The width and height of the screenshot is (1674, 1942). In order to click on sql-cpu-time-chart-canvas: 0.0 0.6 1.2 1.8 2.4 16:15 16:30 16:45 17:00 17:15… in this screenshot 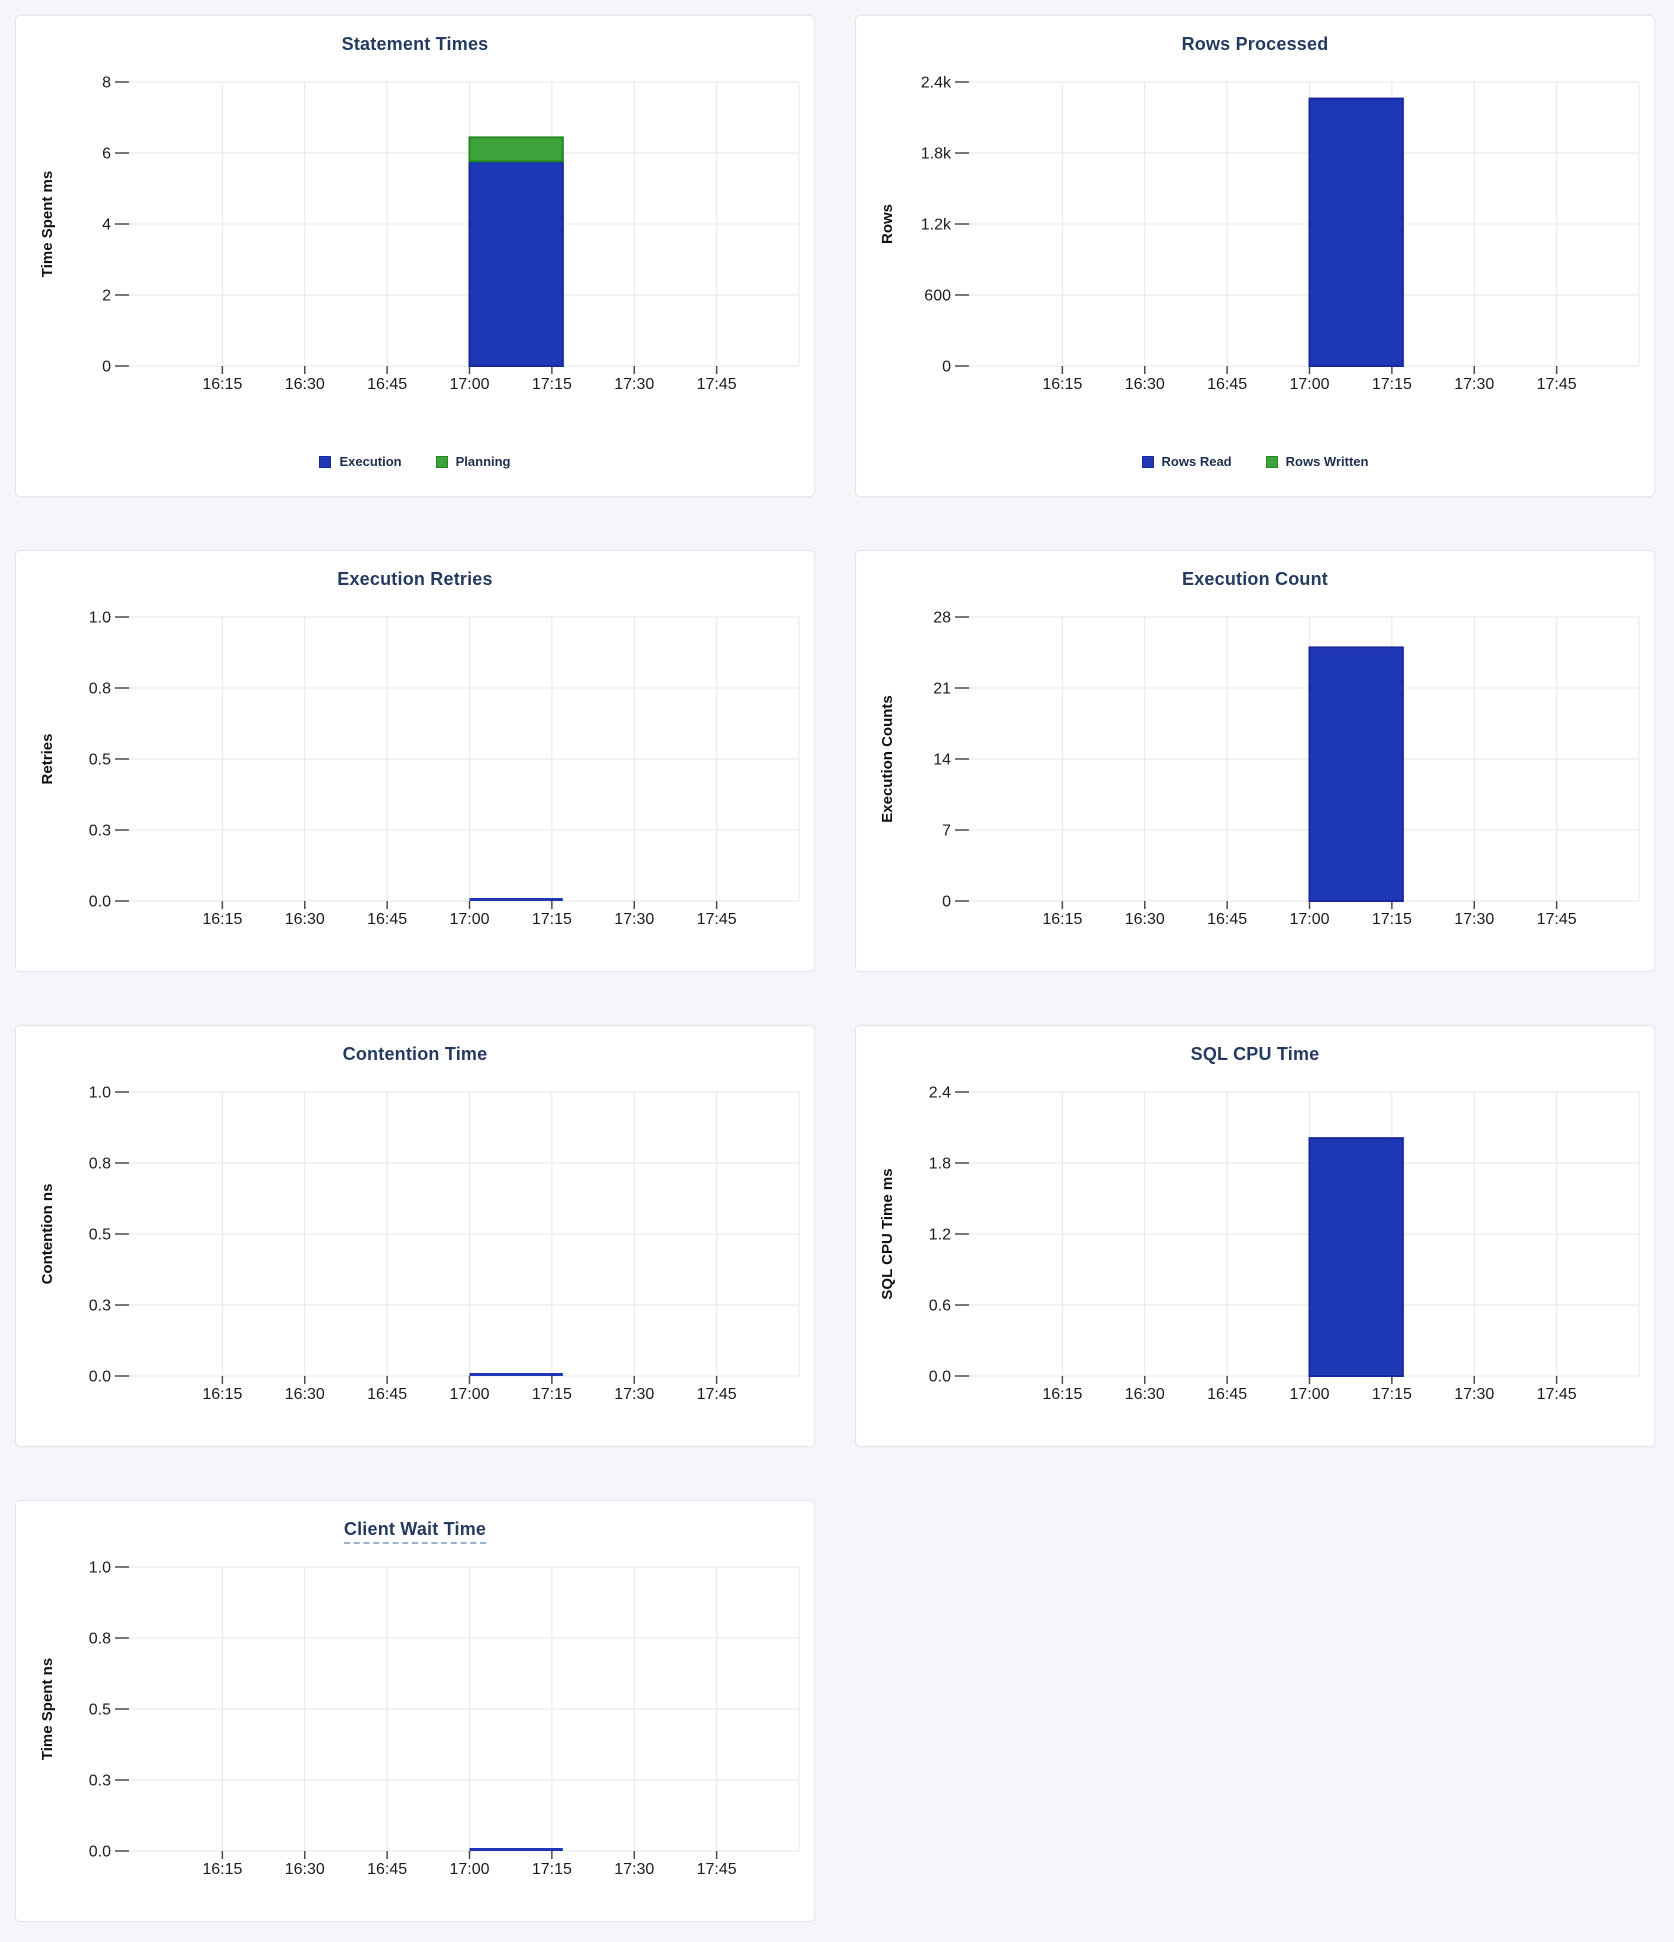, I will do `click(1255, 1238)`.